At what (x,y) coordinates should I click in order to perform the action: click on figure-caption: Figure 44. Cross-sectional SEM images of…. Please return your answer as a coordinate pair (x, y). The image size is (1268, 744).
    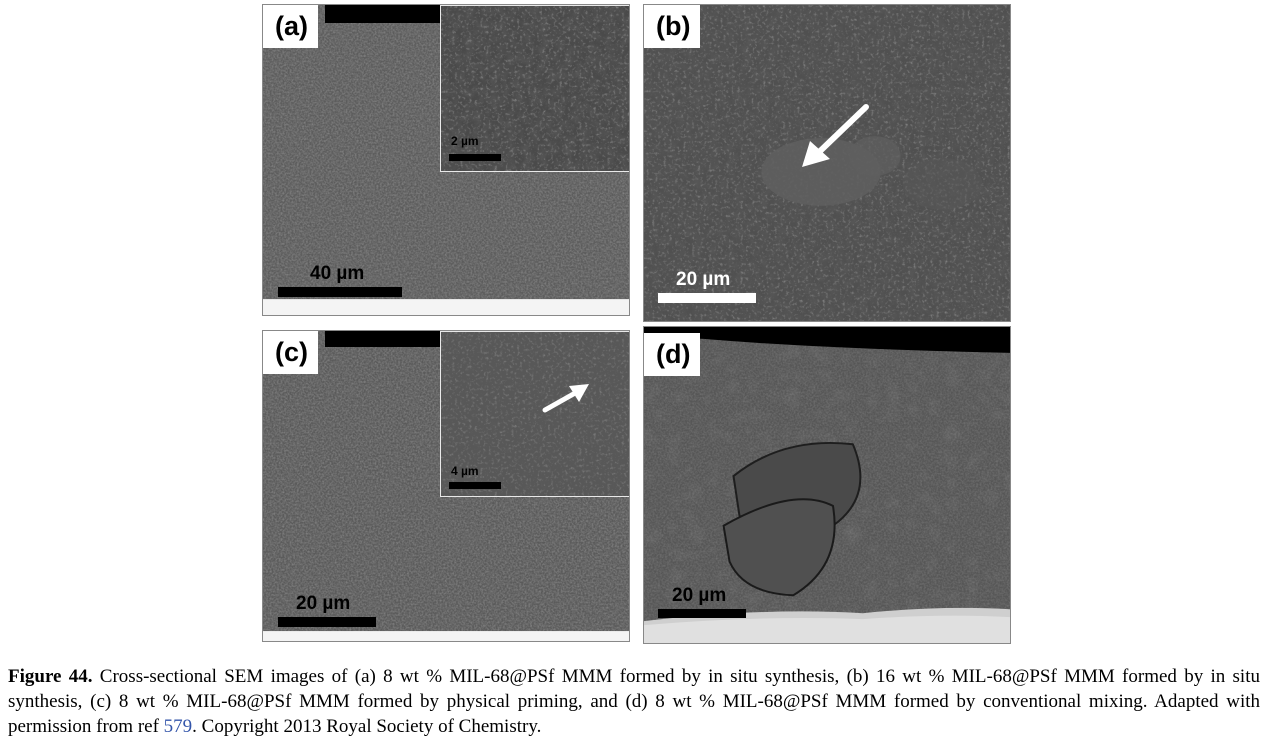
    Looking at the image, I should click on (634, 701).